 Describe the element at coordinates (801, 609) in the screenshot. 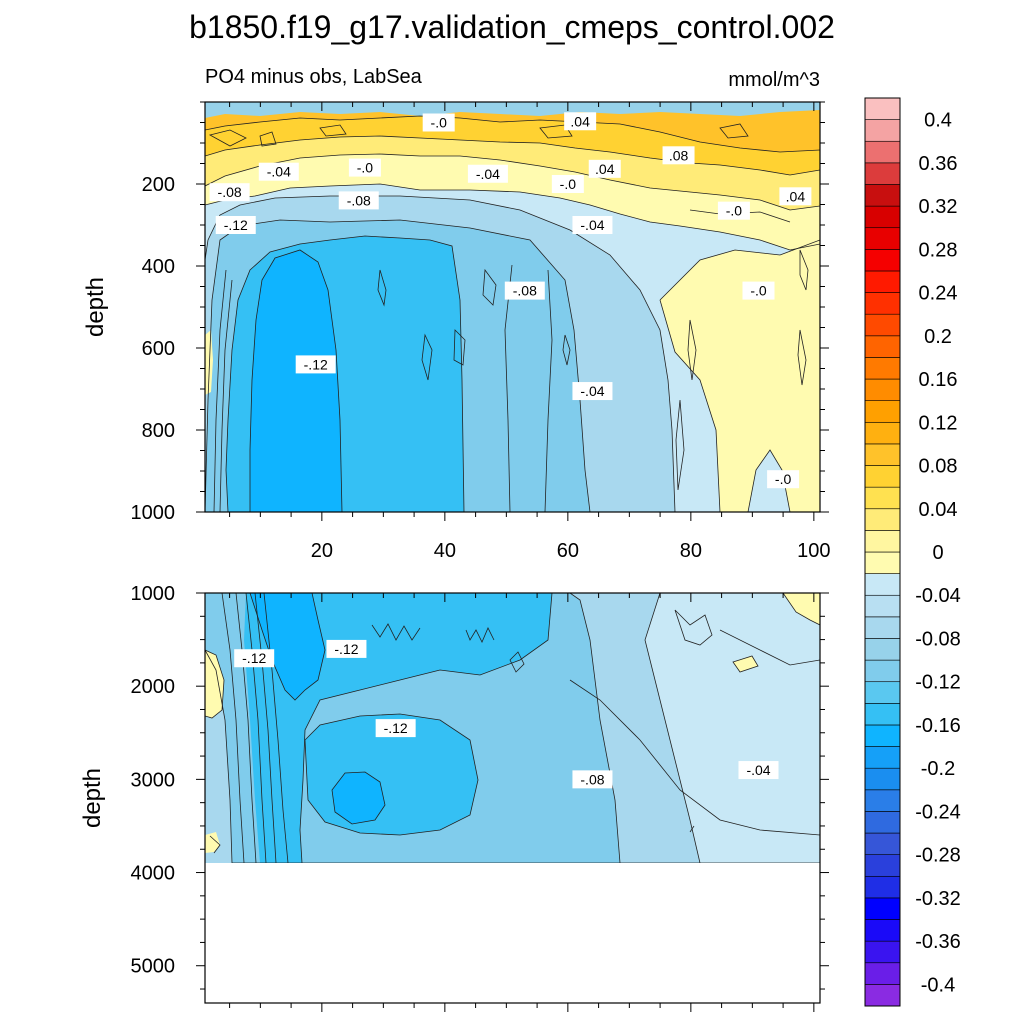

I see `lower-band-east-zero` at that location.